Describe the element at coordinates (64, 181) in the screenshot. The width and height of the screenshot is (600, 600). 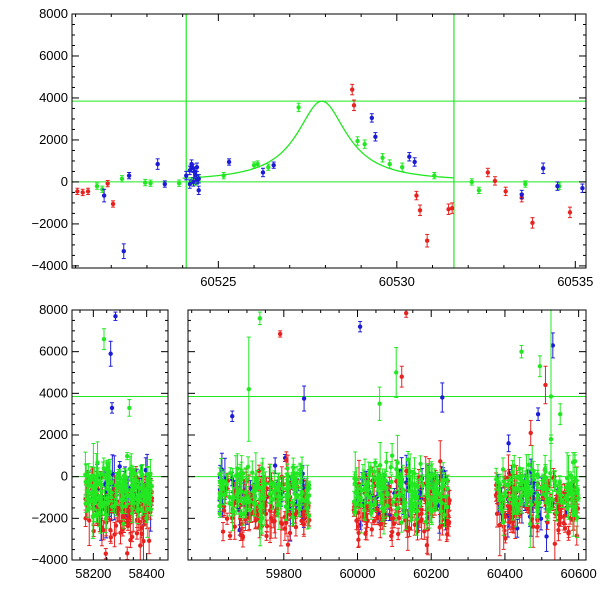
I see `top-y-tick-label: 0` at that location.